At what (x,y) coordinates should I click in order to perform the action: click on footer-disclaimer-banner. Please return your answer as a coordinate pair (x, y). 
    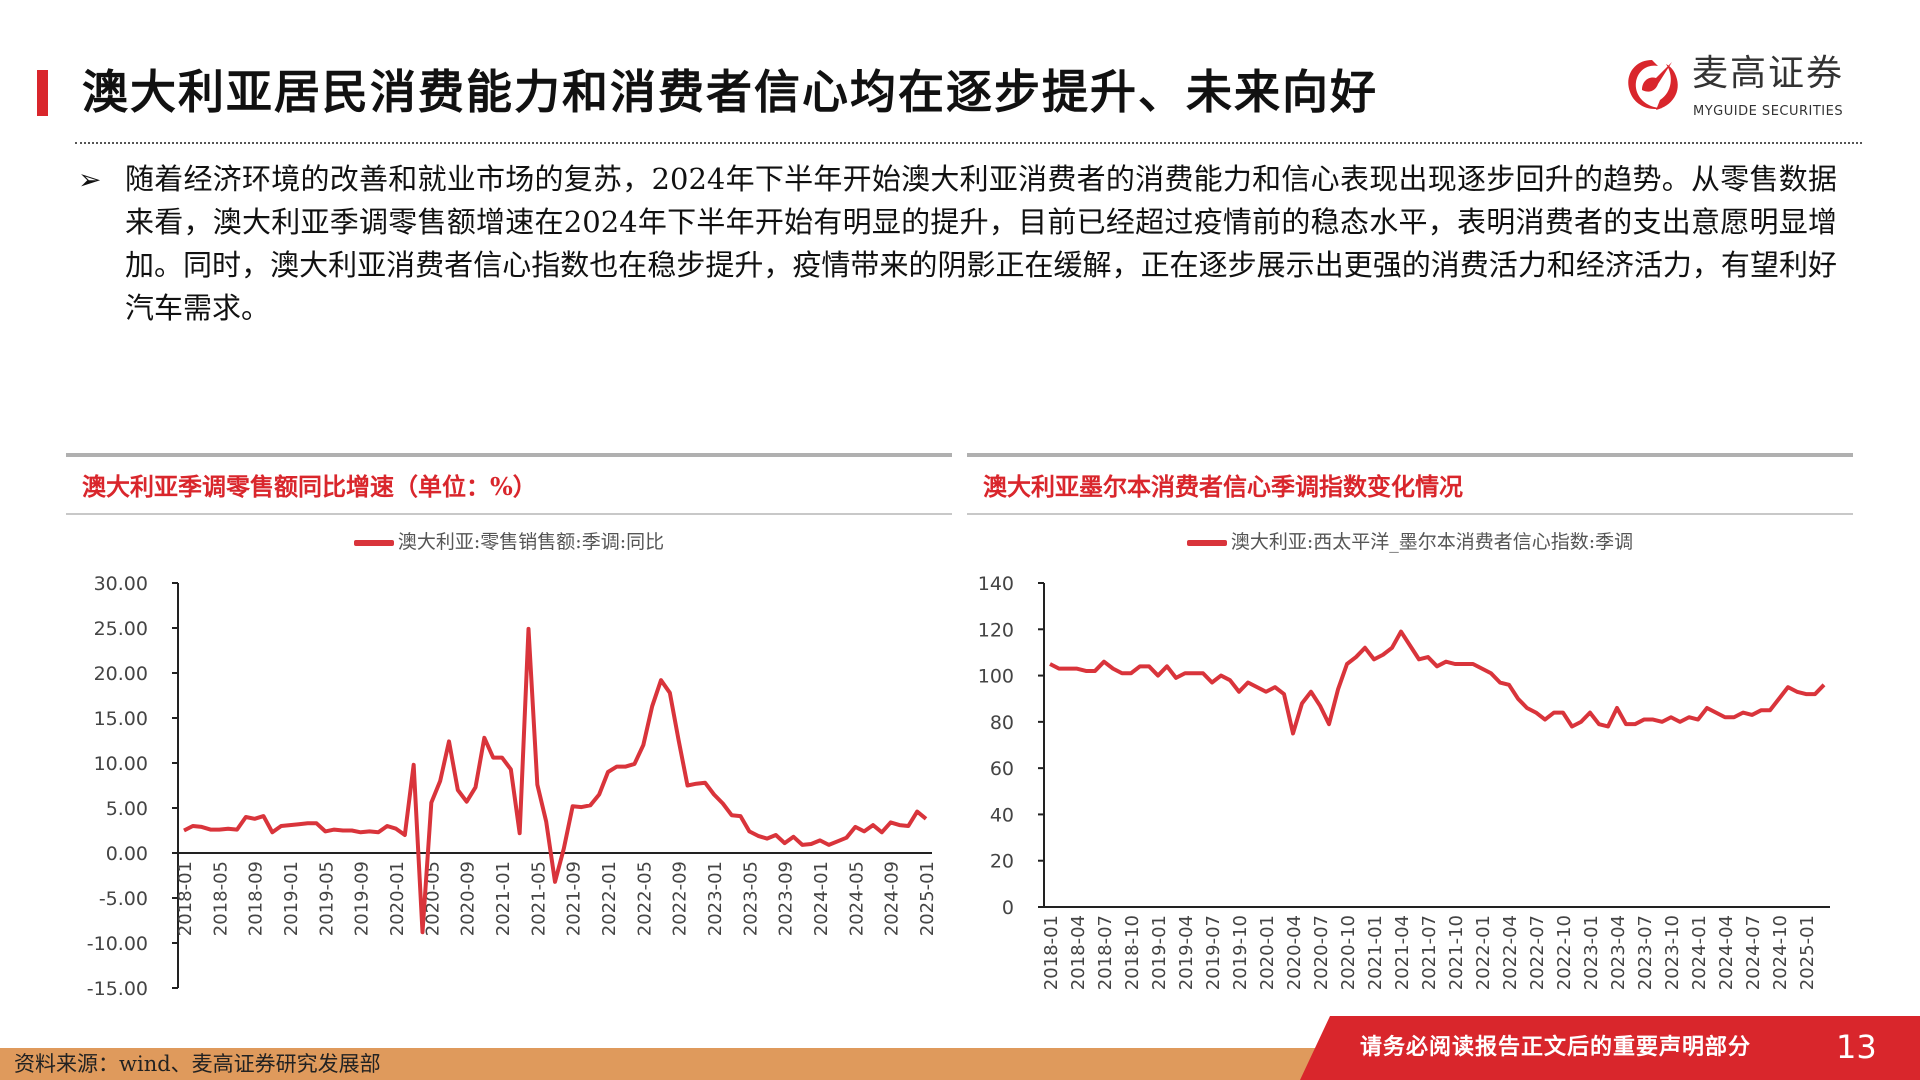
    Looking at the image, I should click on (1610, 1048).